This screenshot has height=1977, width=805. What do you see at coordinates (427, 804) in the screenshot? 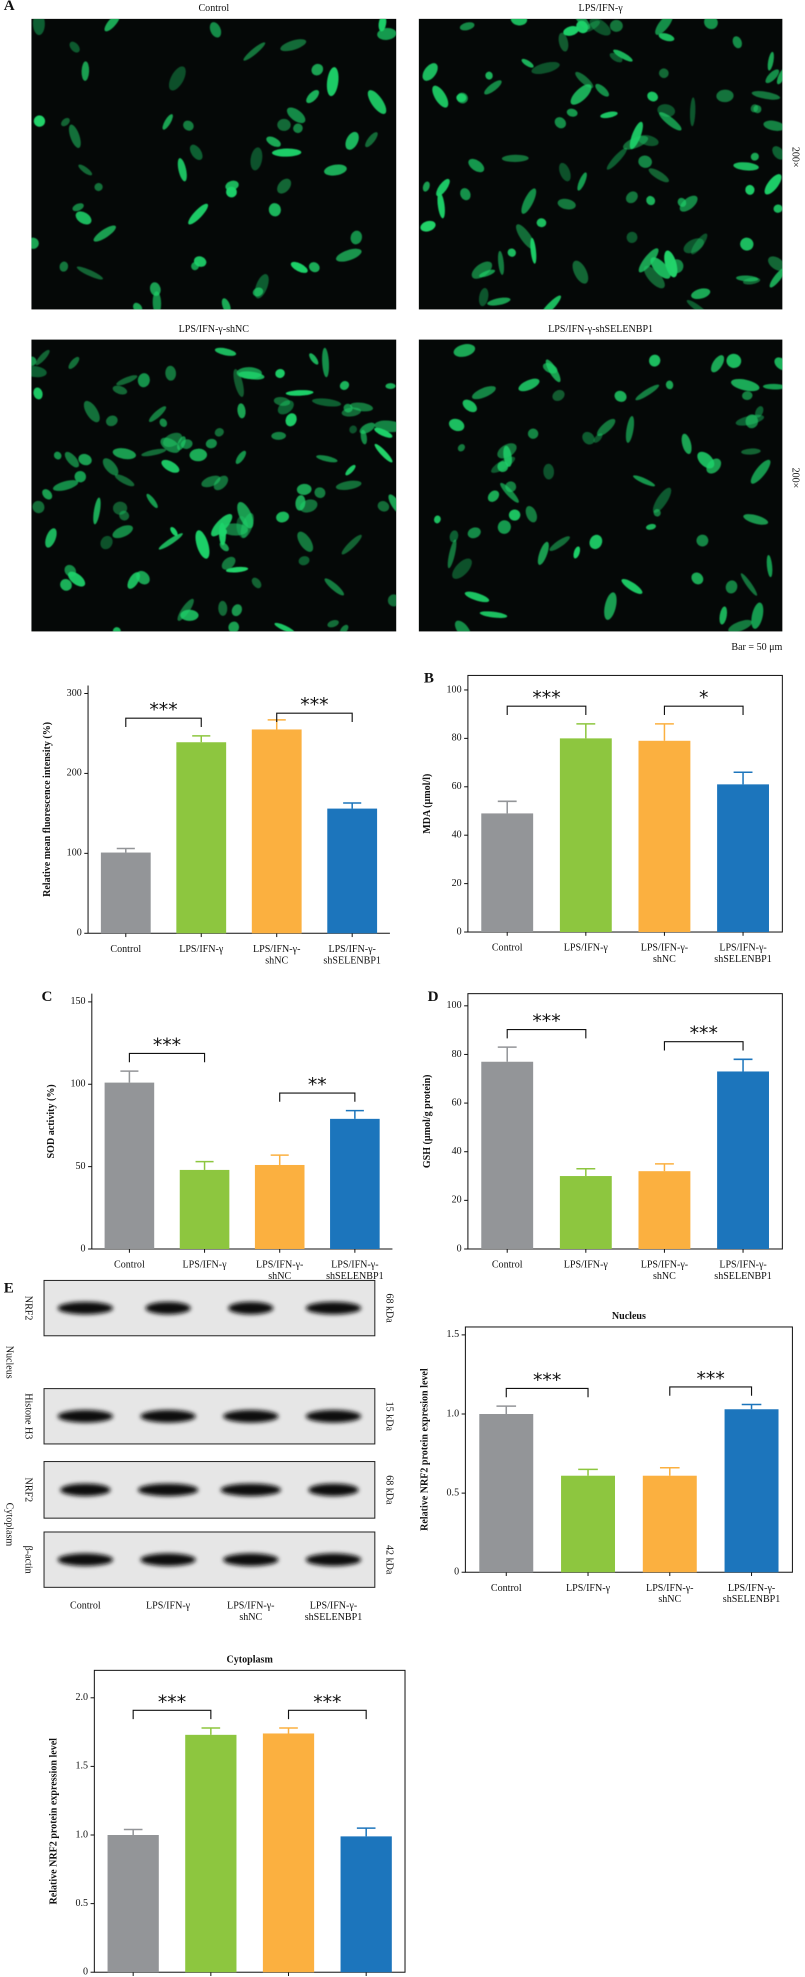
I see `y-axis-label: MDA (μmol/l)` at bounding box center [427, 804].